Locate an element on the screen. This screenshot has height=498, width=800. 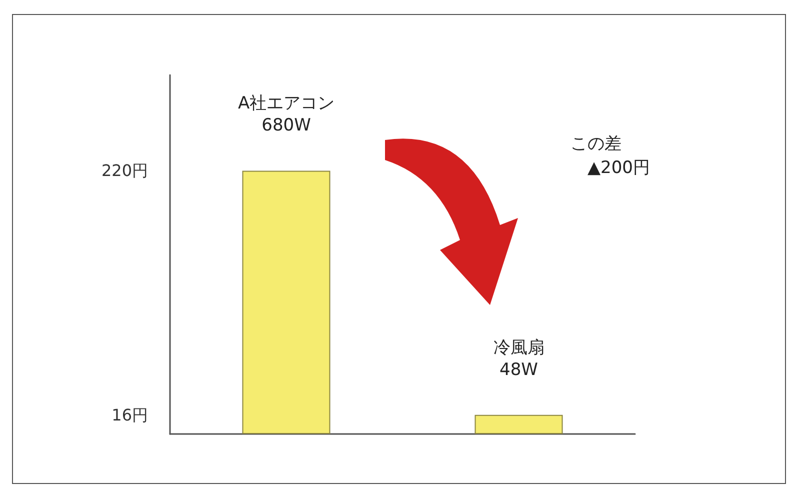
y-tick-label: 220円 is located at coordinates (124, 170).